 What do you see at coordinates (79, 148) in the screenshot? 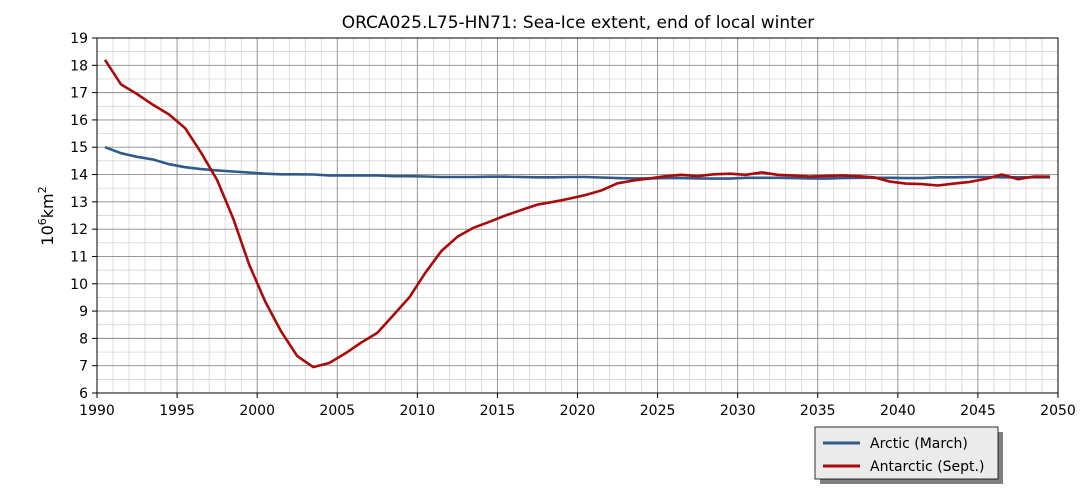
I see `y-tick-label: 15` at bounding box center [79, 148].